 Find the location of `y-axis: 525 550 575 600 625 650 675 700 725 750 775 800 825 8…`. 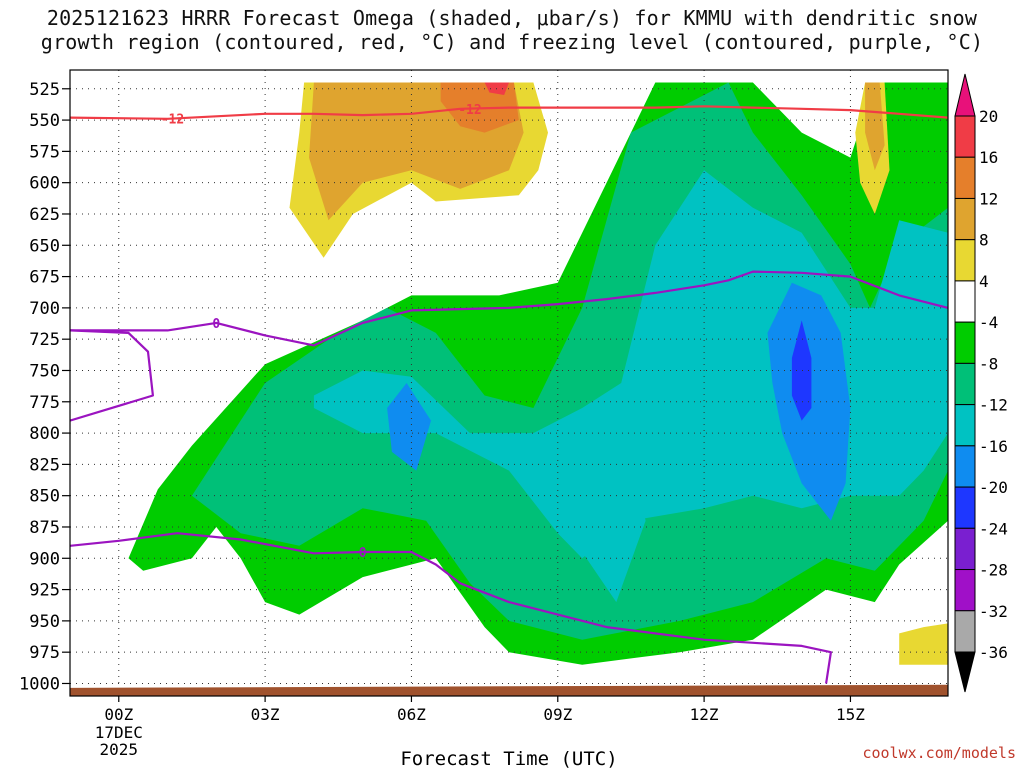

y-axis: 525 550 575 600 625 650 675 700 725 750 775 800 825 8… is located at coordinates (44, 387).